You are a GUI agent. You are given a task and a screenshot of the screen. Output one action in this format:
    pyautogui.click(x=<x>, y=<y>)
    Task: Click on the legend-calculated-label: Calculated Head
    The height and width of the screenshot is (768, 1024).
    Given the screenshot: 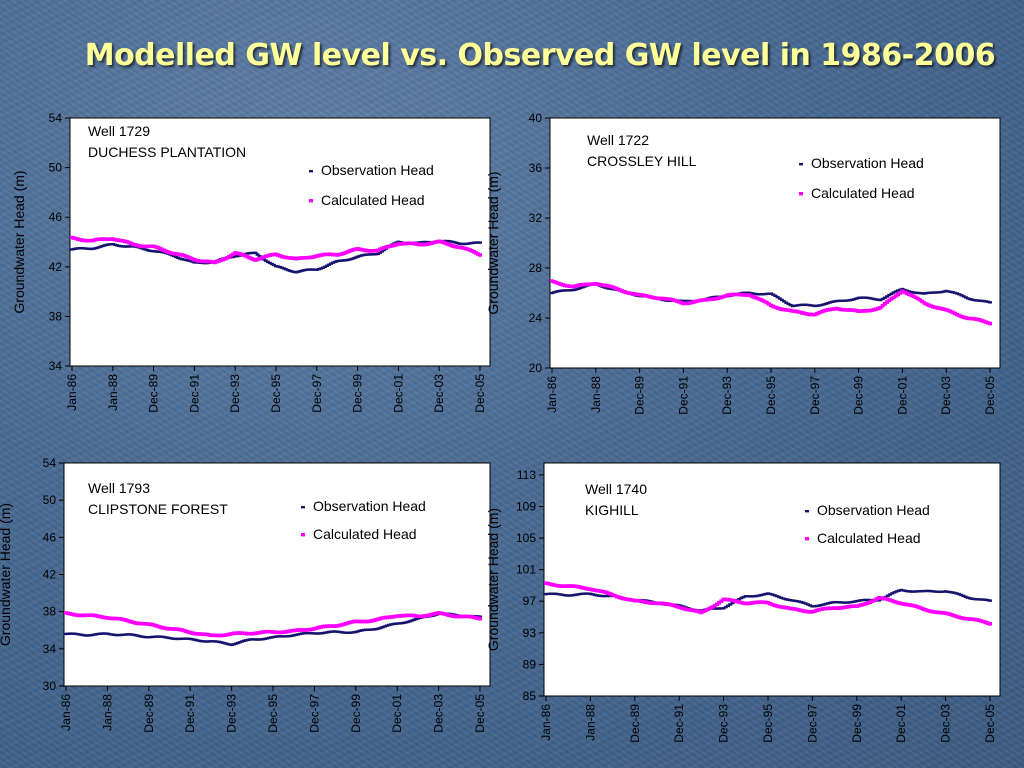 What is the action you would take?
    pyautogui.click(x=869, y=538)
    